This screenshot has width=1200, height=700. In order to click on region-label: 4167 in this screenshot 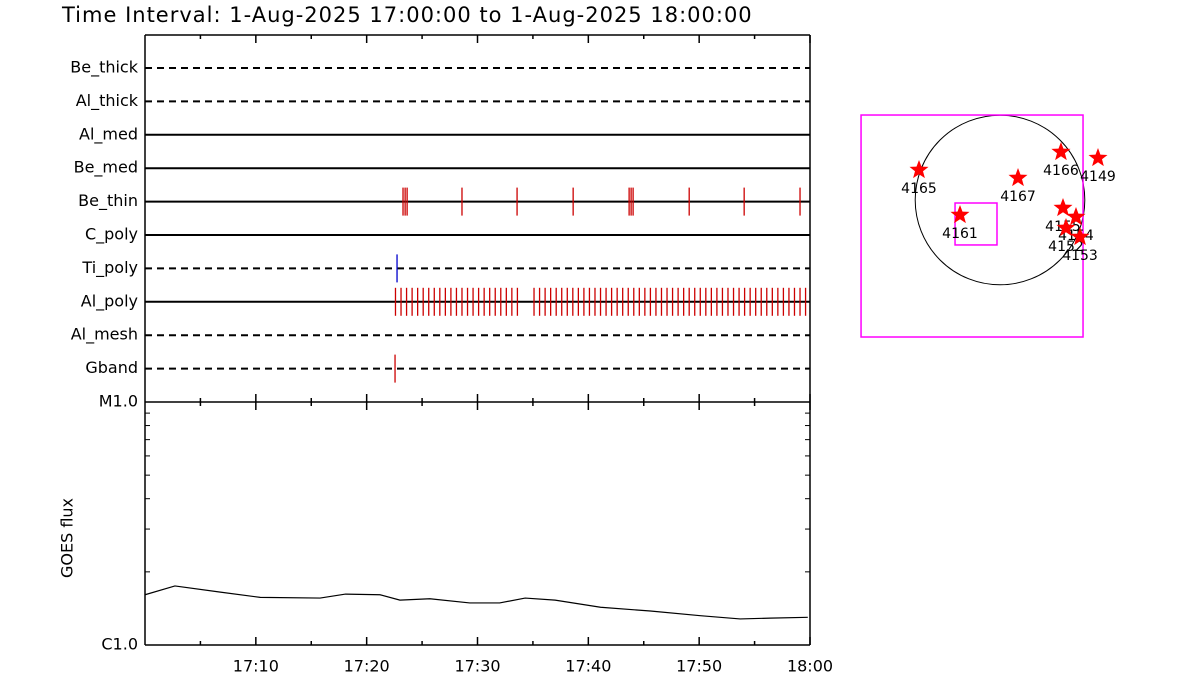, I will do `click(1018, 197)`.